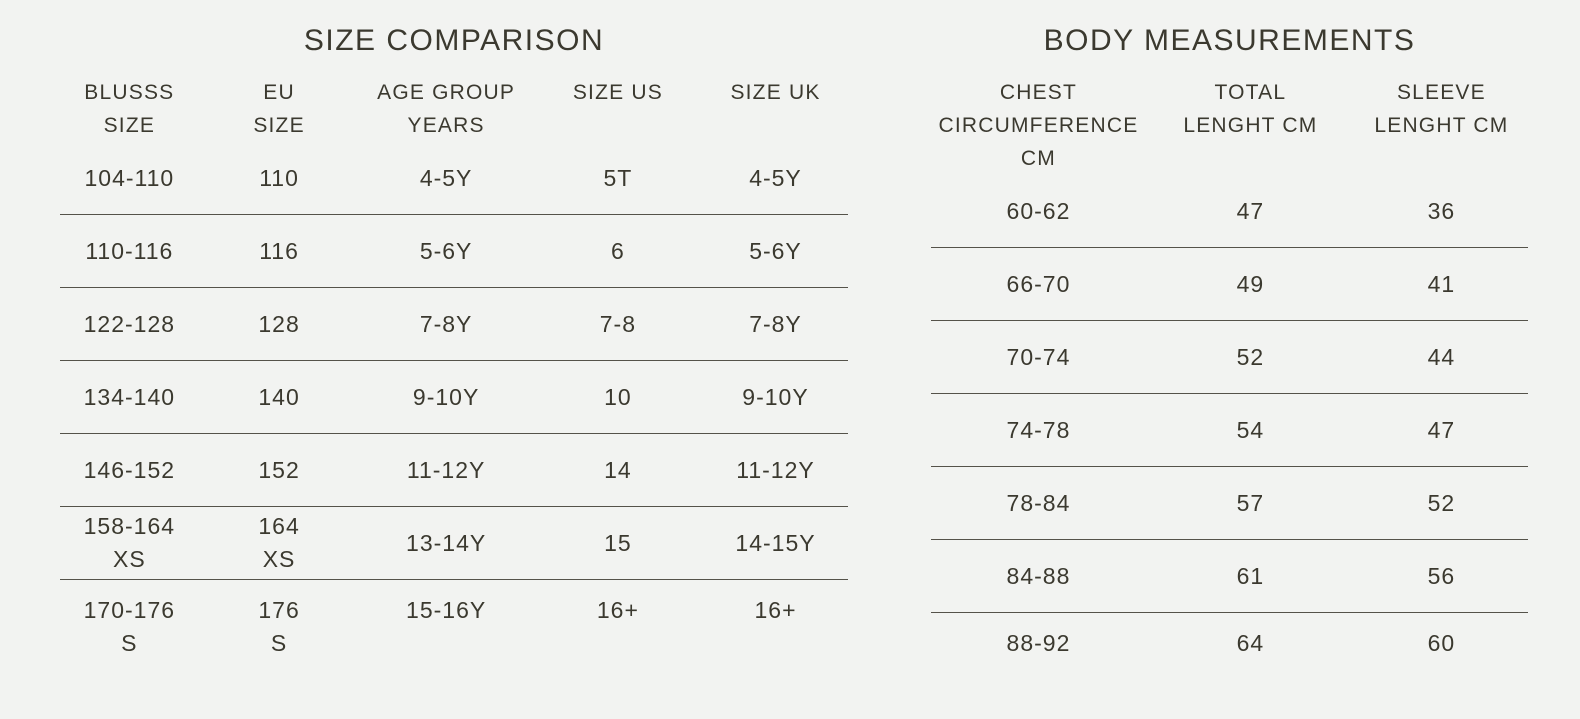 This screenshot has width=1580, height=719. I want to click on table-cell: 5-6Y, so click(775, 251).